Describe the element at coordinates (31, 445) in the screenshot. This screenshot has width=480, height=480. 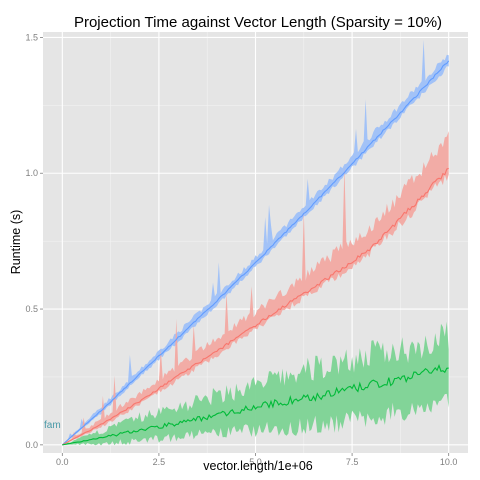
I see `y-tick-label: 0.0` at that location.